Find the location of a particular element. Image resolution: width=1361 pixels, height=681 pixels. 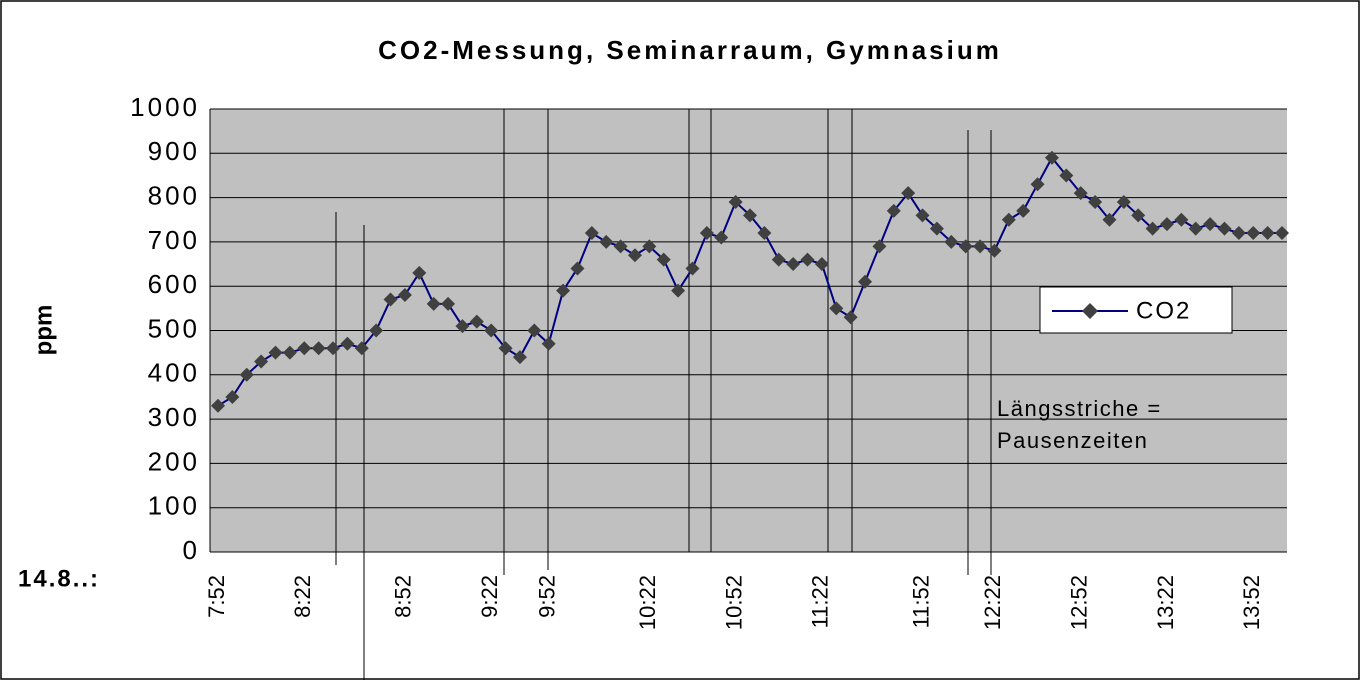

annotation: Pausenzeiten is located at coordinates (1072, 440).